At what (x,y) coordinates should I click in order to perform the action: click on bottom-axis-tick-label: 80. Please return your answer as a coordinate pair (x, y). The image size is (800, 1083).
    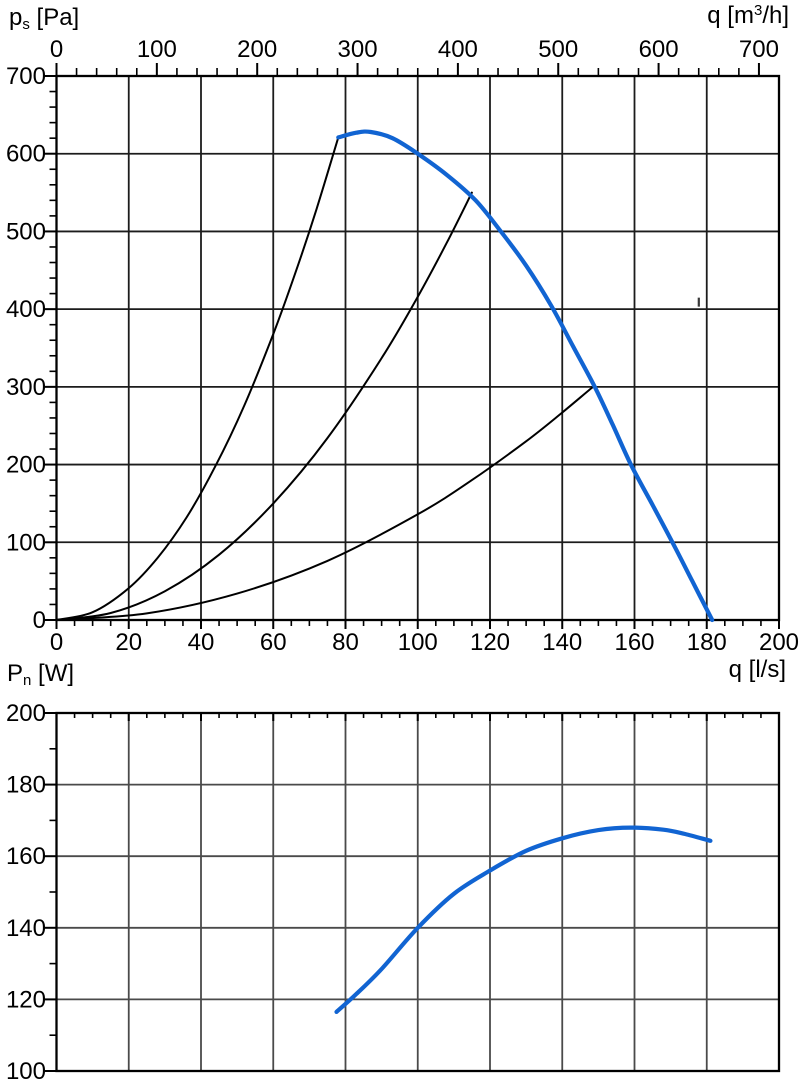
    Looking at the image, I should click on (345, 642).